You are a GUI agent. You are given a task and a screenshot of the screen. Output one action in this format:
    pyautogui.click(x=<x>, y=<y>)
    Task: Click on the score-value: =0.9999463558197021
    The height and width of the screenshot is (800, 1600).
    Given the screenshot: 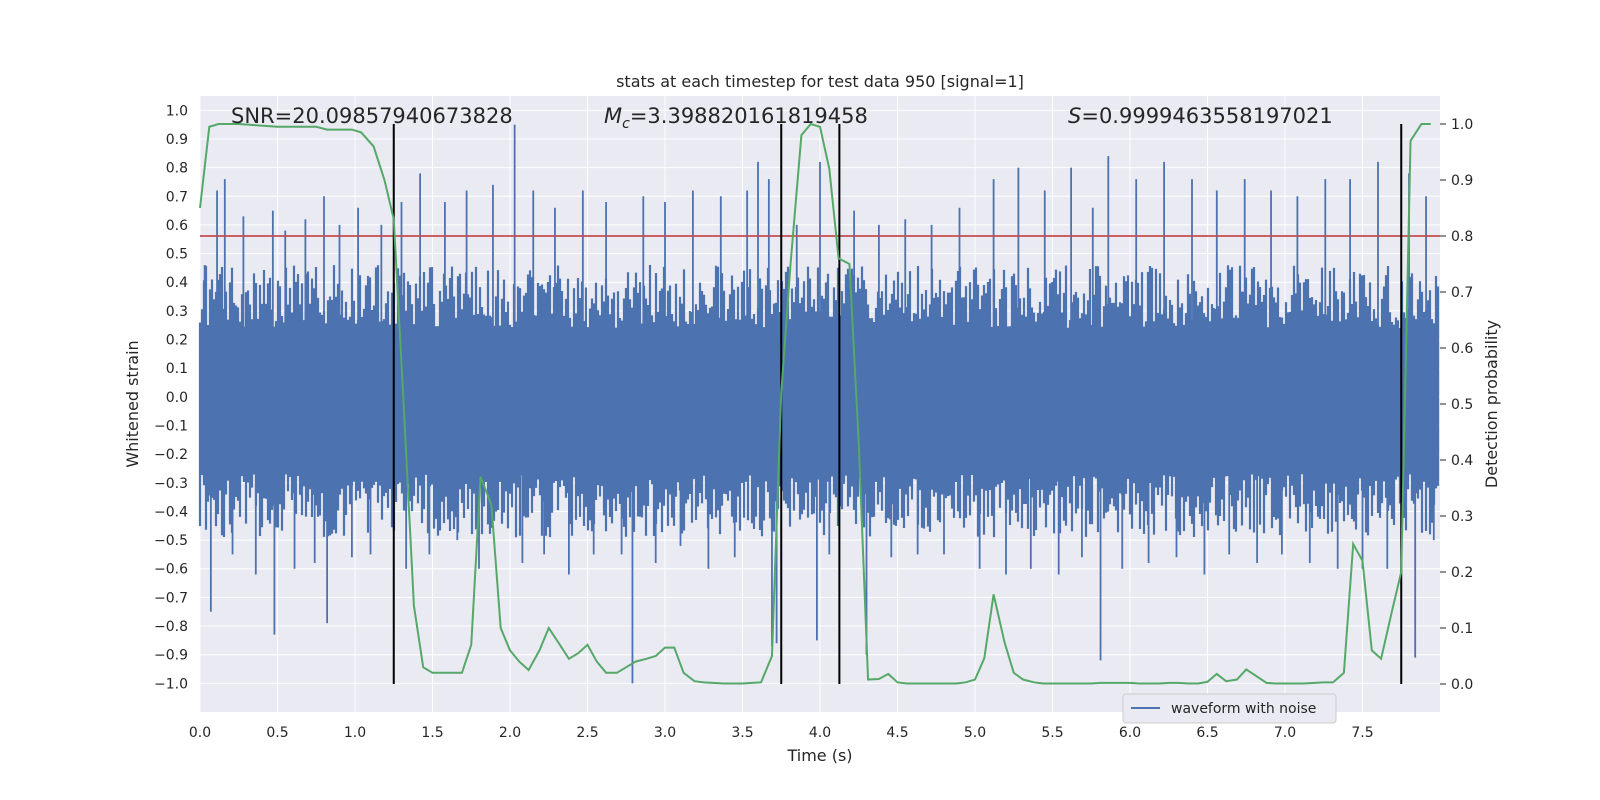 What is the action you would take?
    pyautogui.click(x=1206, y=116)
    